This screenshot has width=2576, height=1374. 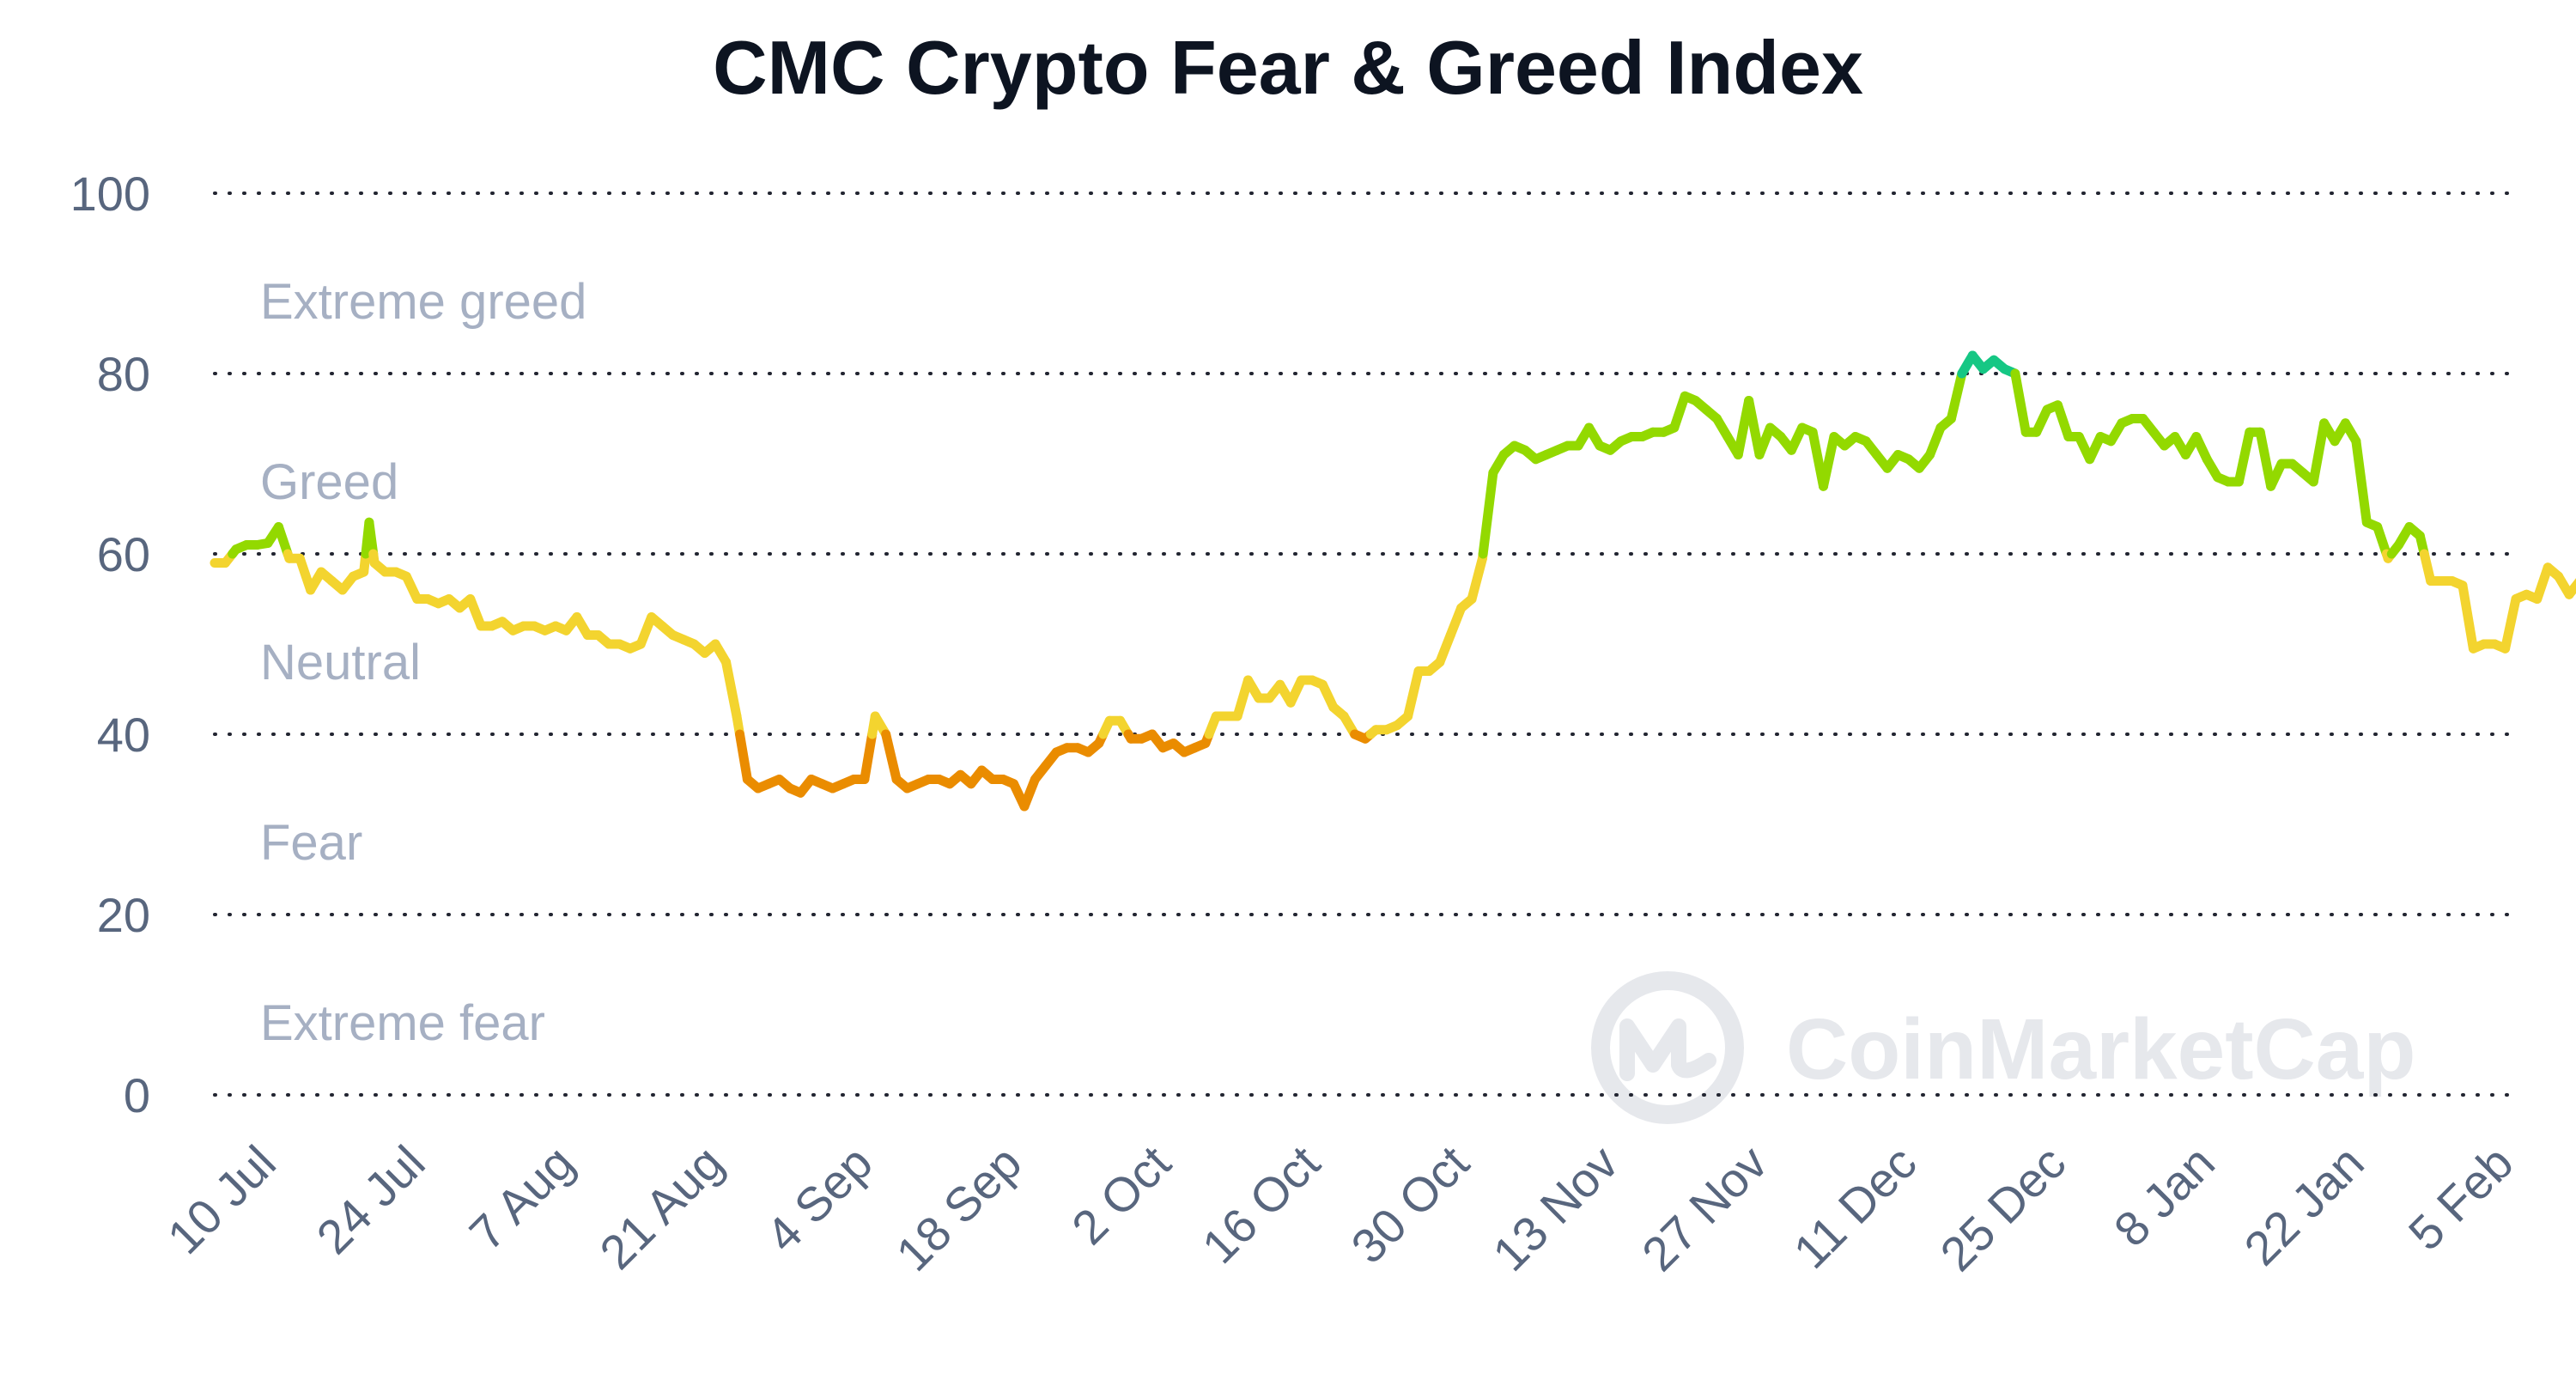 What do you see at coordinates (221, 1199) in the screenshot?
I see `x-tick-label: 10 Jul` at bounding box center [221, 1199].